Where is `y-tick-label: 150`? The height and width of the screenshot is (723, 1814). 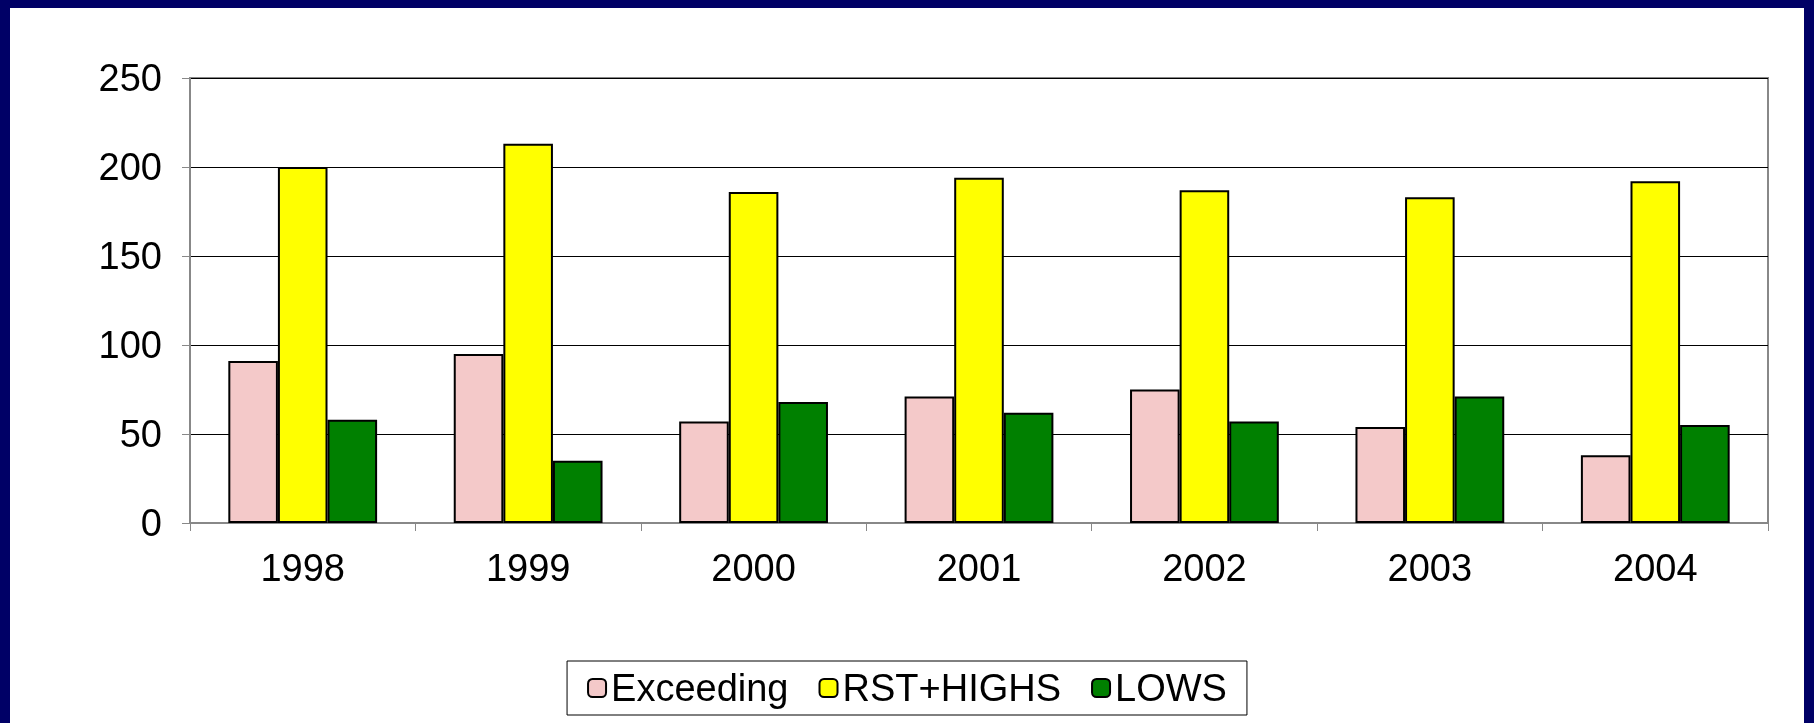 y-tick-label: 150 is located at coordinates (130, 256).